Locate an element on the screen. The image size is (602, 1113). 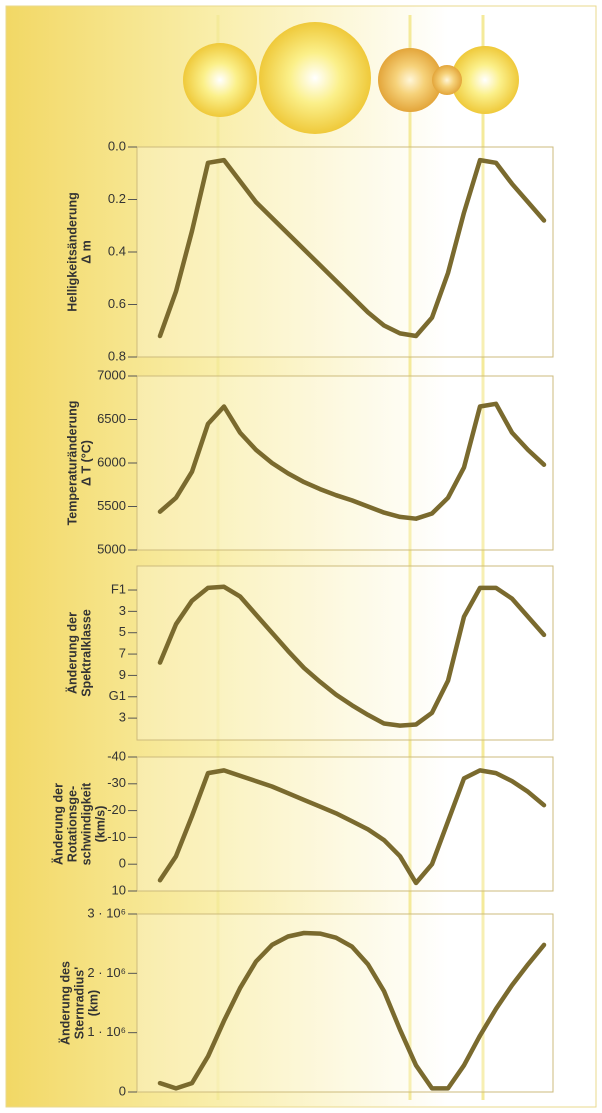
y-axis-label: Δ T (°C) is located at coordinates (86, 463).